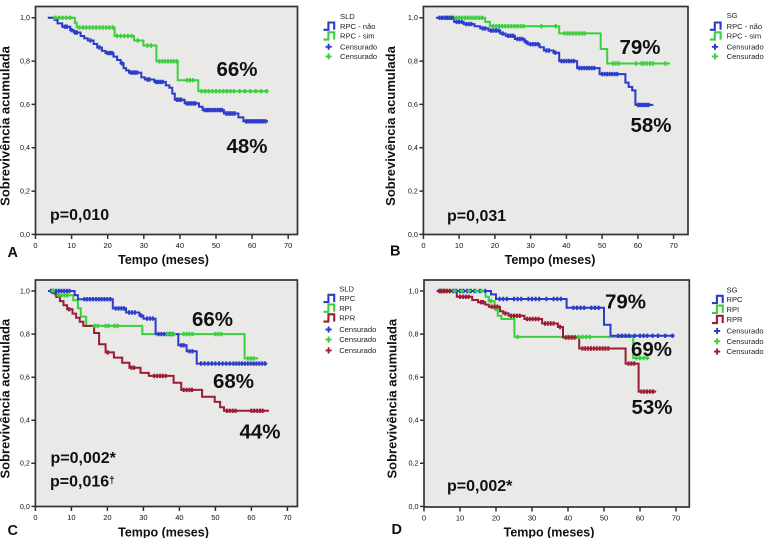 The image size is (768, 538). What do you see at coordinates (397, 530) in the screenshot?
I see `svg-text: D` at bounding box center [397, 530].